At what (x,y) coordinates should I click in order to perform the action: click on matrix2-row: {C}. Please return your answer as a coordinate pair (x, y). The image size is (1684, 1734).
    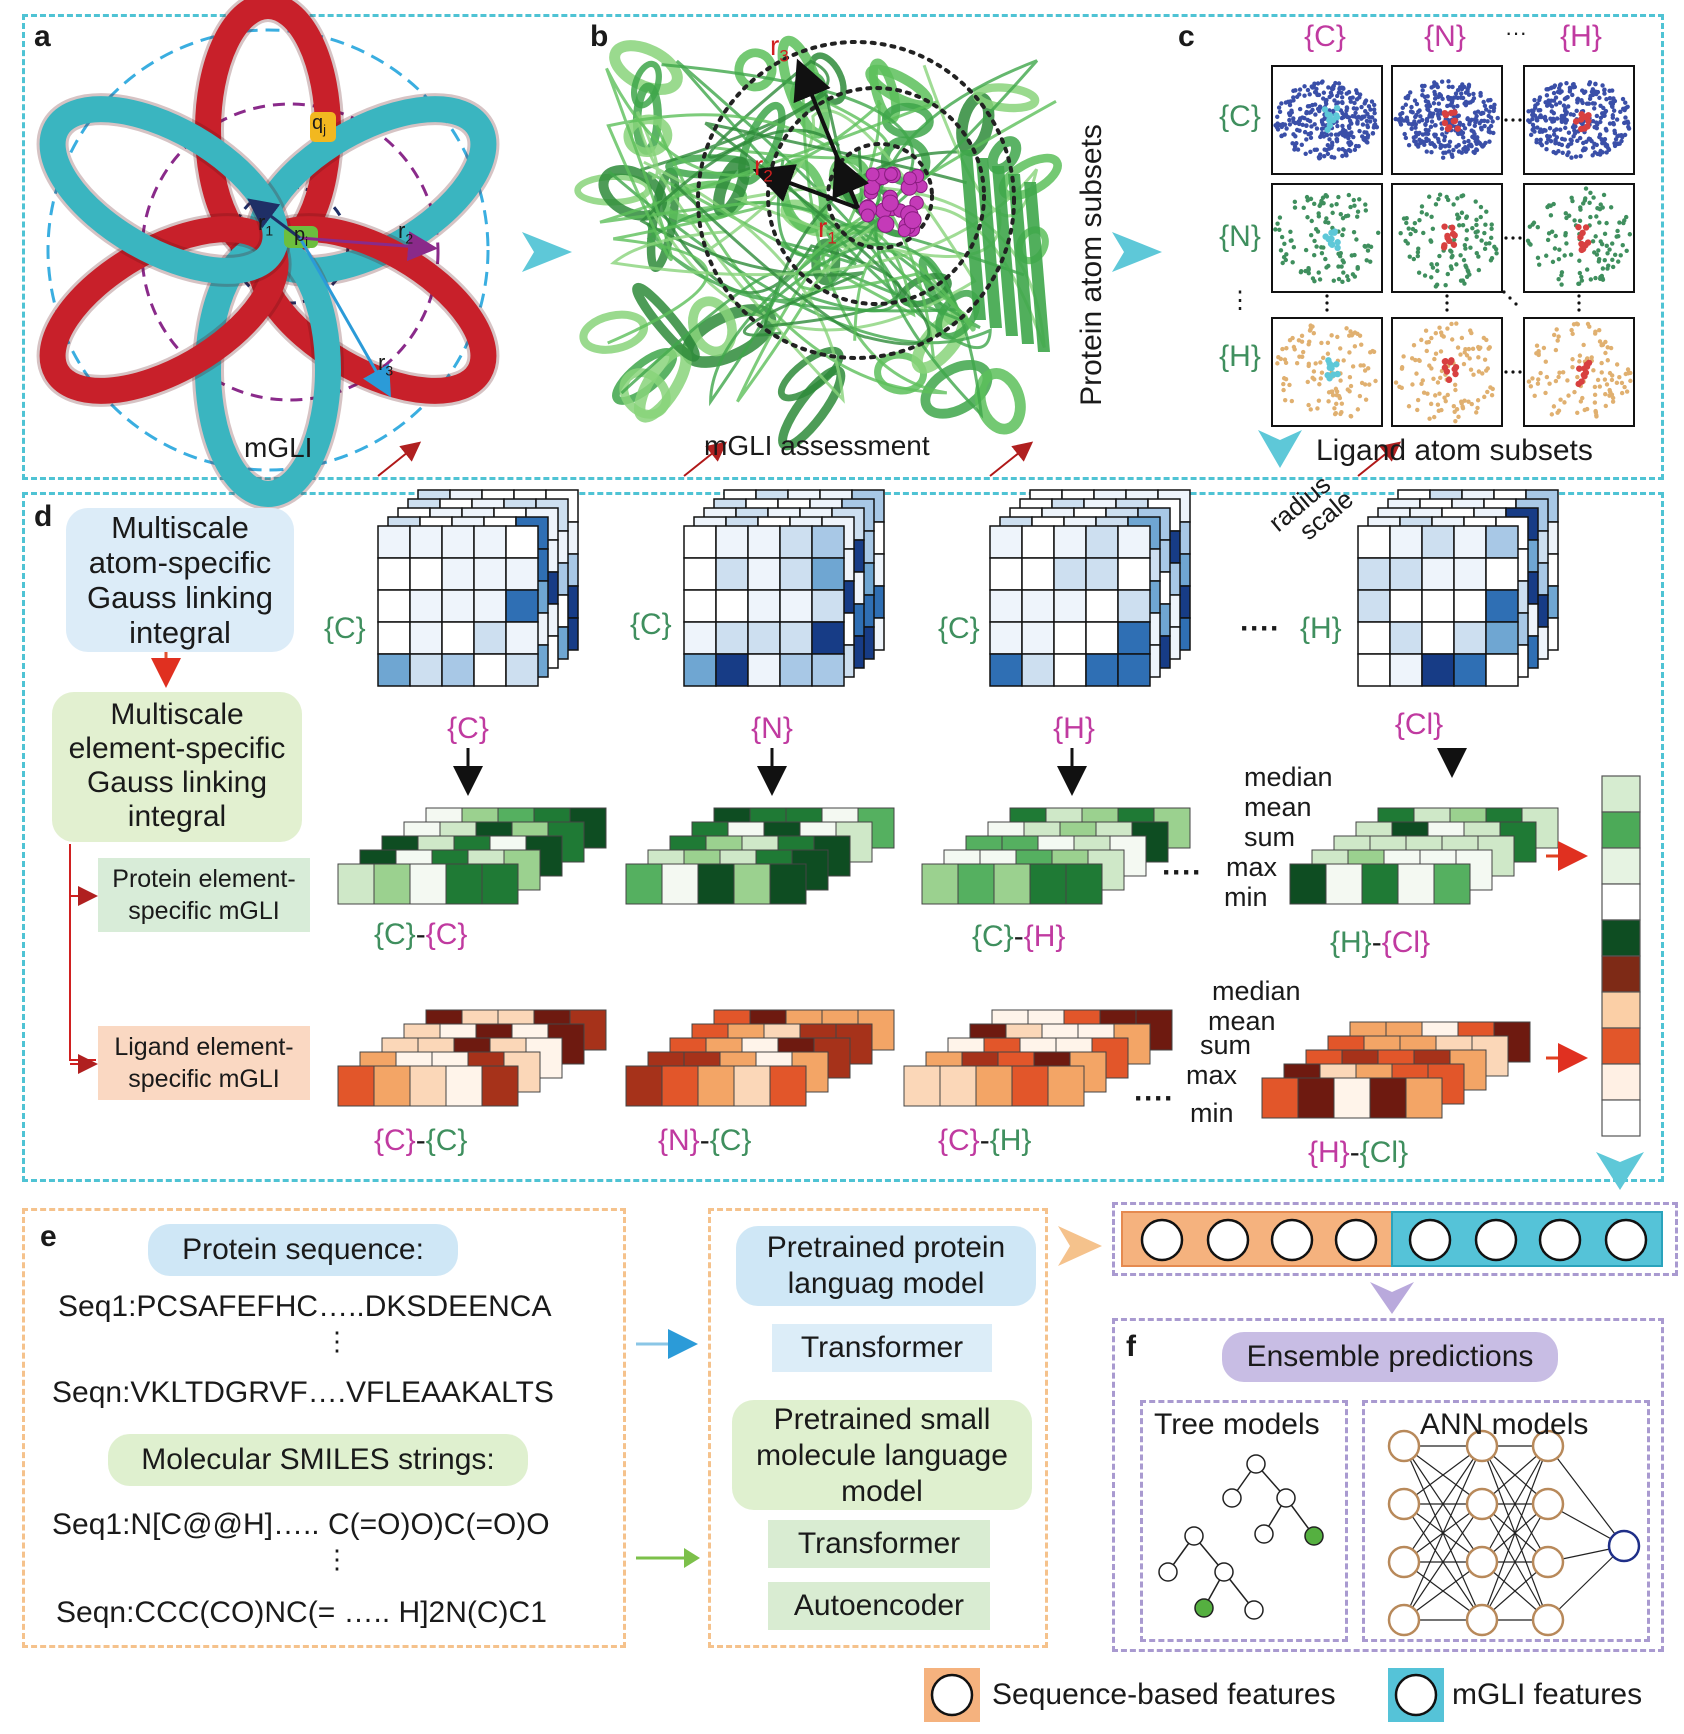
    Looking at the image, I should click on (651, 624).